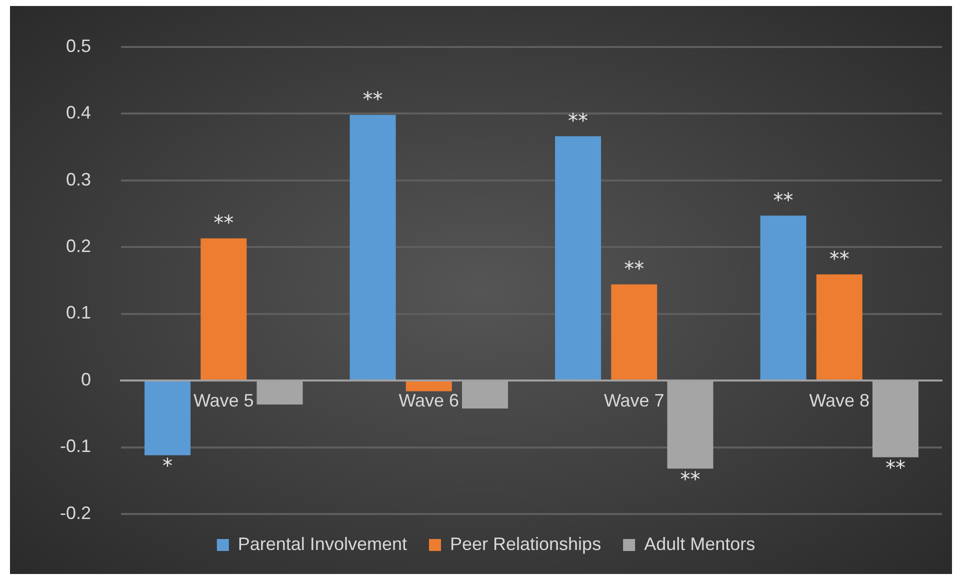  I want to click on x-tick-label: Wave 6, so click(429, 400).